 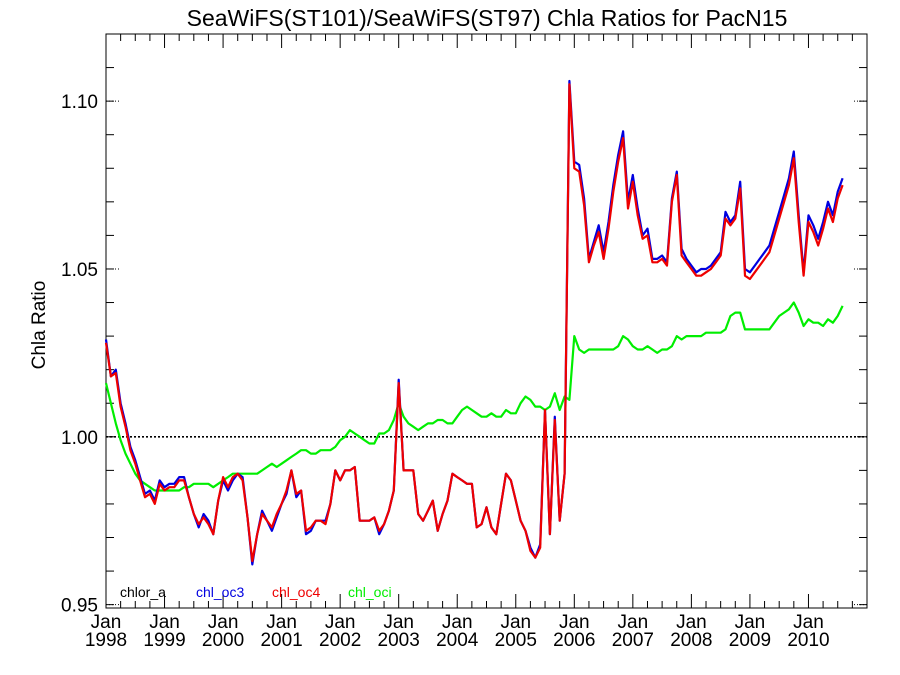 I want to click on x-tick-year-label: 2004, so click(x=457, y=640).